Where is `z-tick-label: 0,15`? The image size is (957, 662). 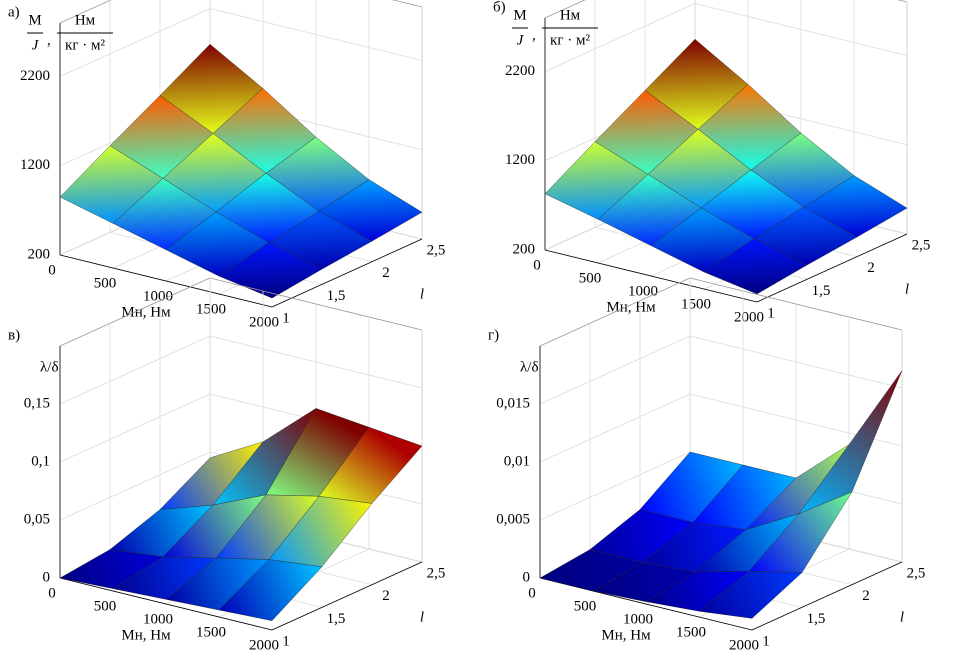
z-tick-label: 0,15 is located at coordinates (37, 403).